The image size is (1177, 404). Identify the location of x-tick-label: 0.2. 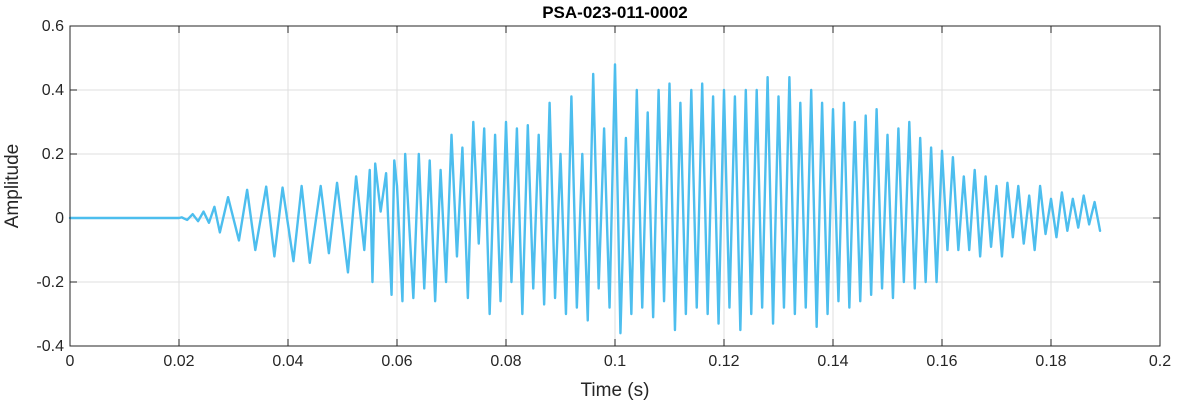
(1160, 361).